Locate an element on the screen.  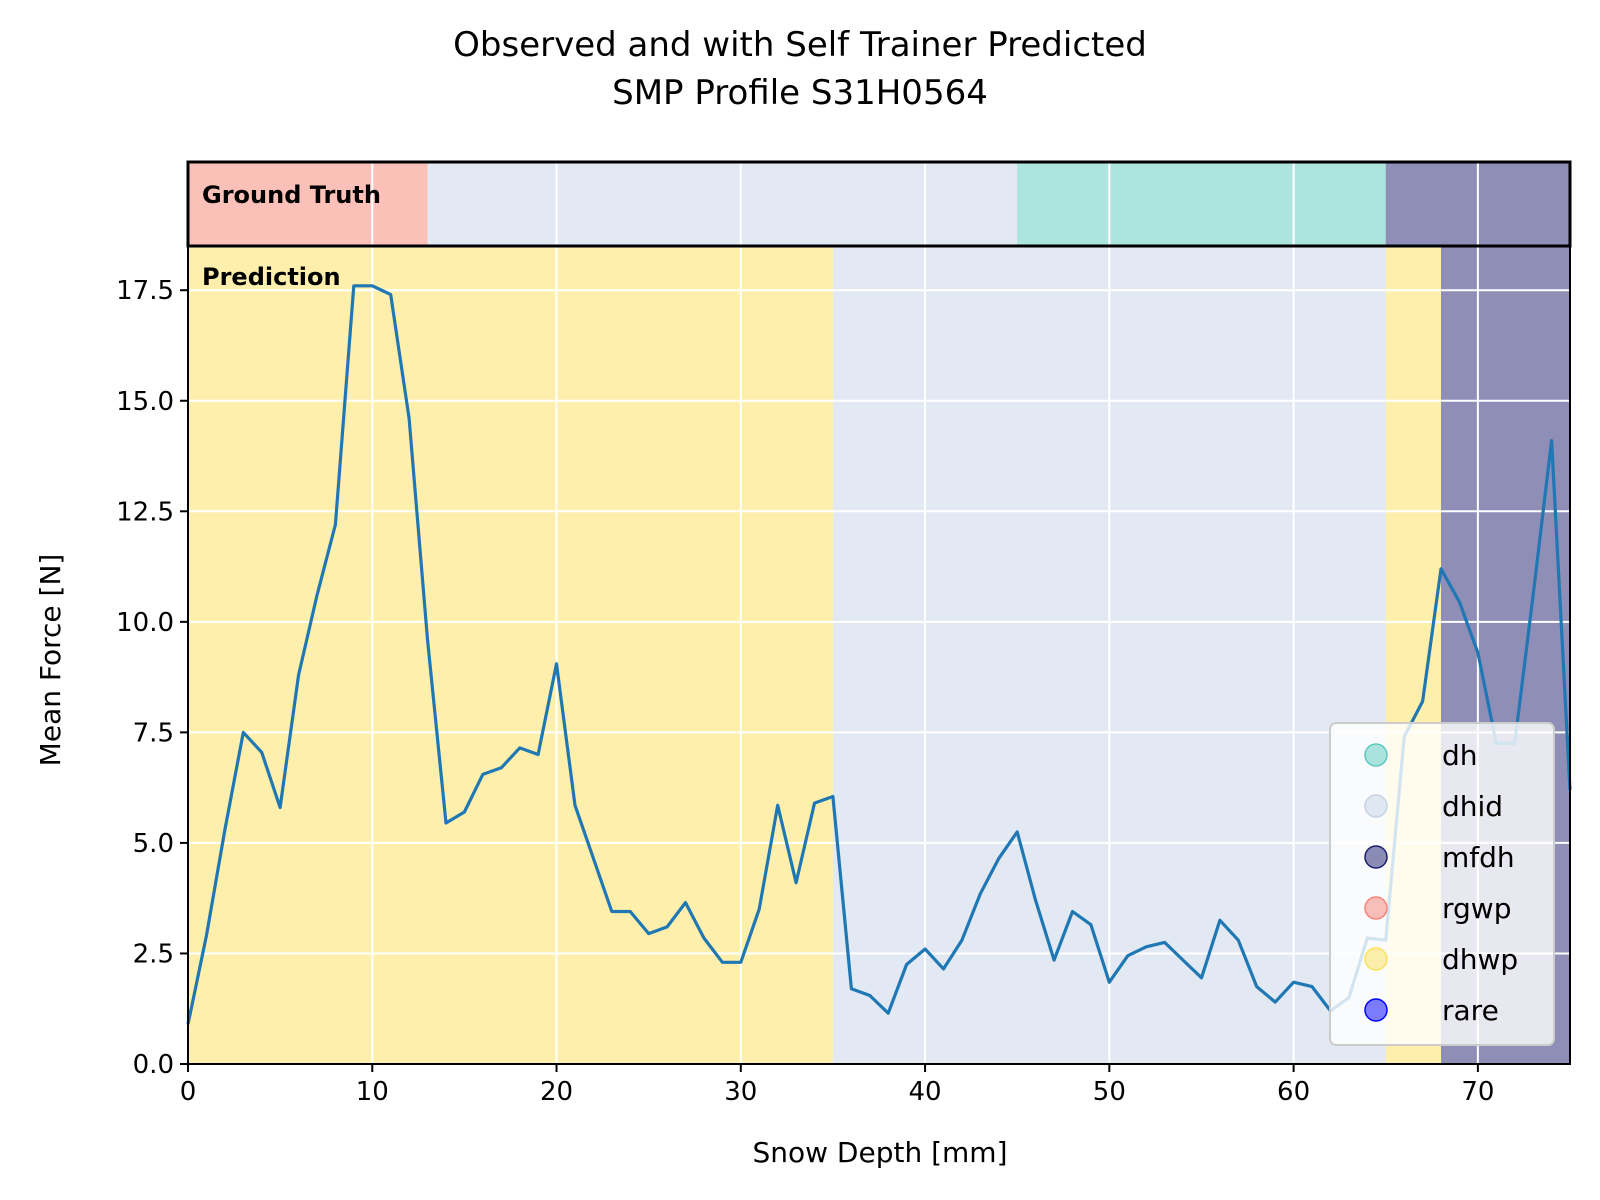
legend-label-dh: dh is located at coordinates (1460, 755).